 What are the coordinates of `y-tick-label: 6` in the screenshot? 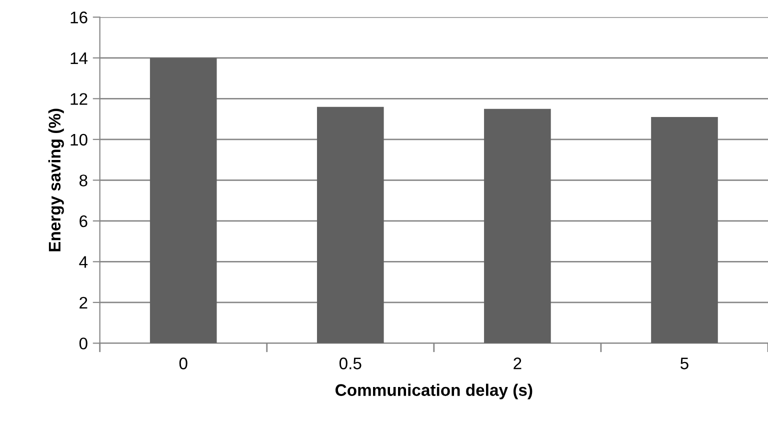 It's located at (84, 221).